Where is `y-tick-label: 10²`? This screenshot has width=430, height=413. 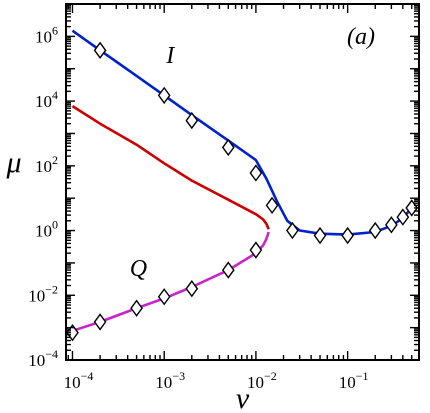 y-tick-label: 10² is located at coordinates (46, 164).